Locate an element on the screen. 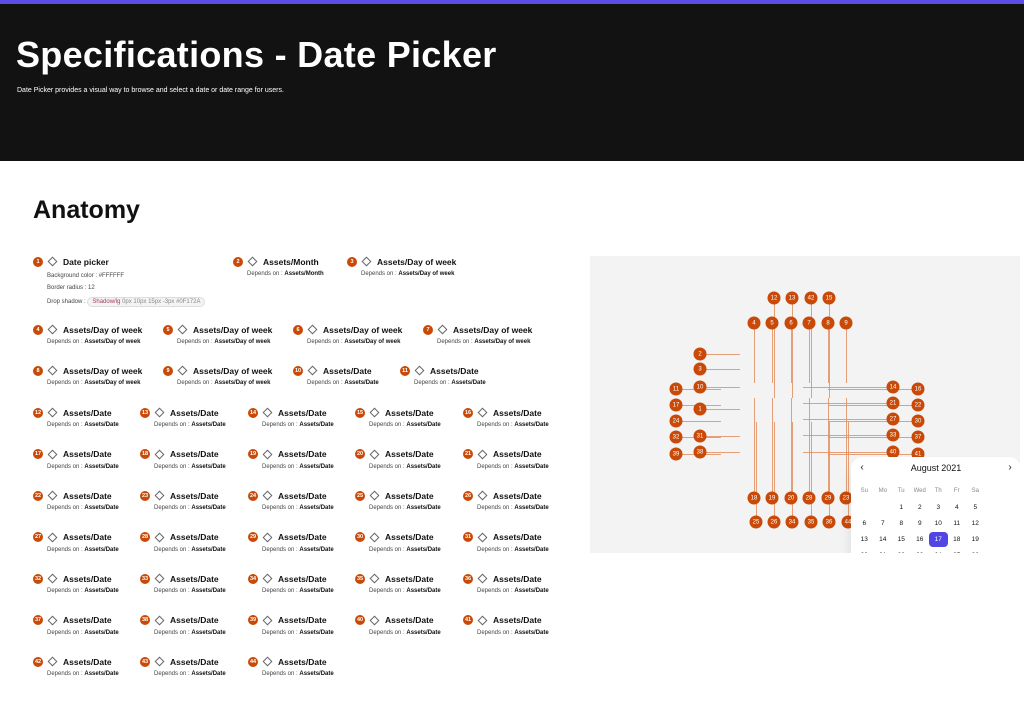 Image resolution: width=1024 pixels, height=713 pixels. date-cell: 8 is located at coordinates (901, 523).